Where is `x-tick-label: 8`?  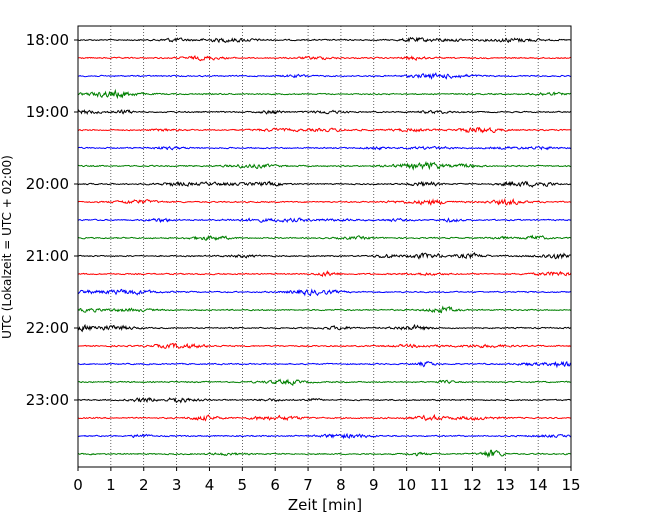 x-tick-label: 8 is located at coordinates (341, 485).